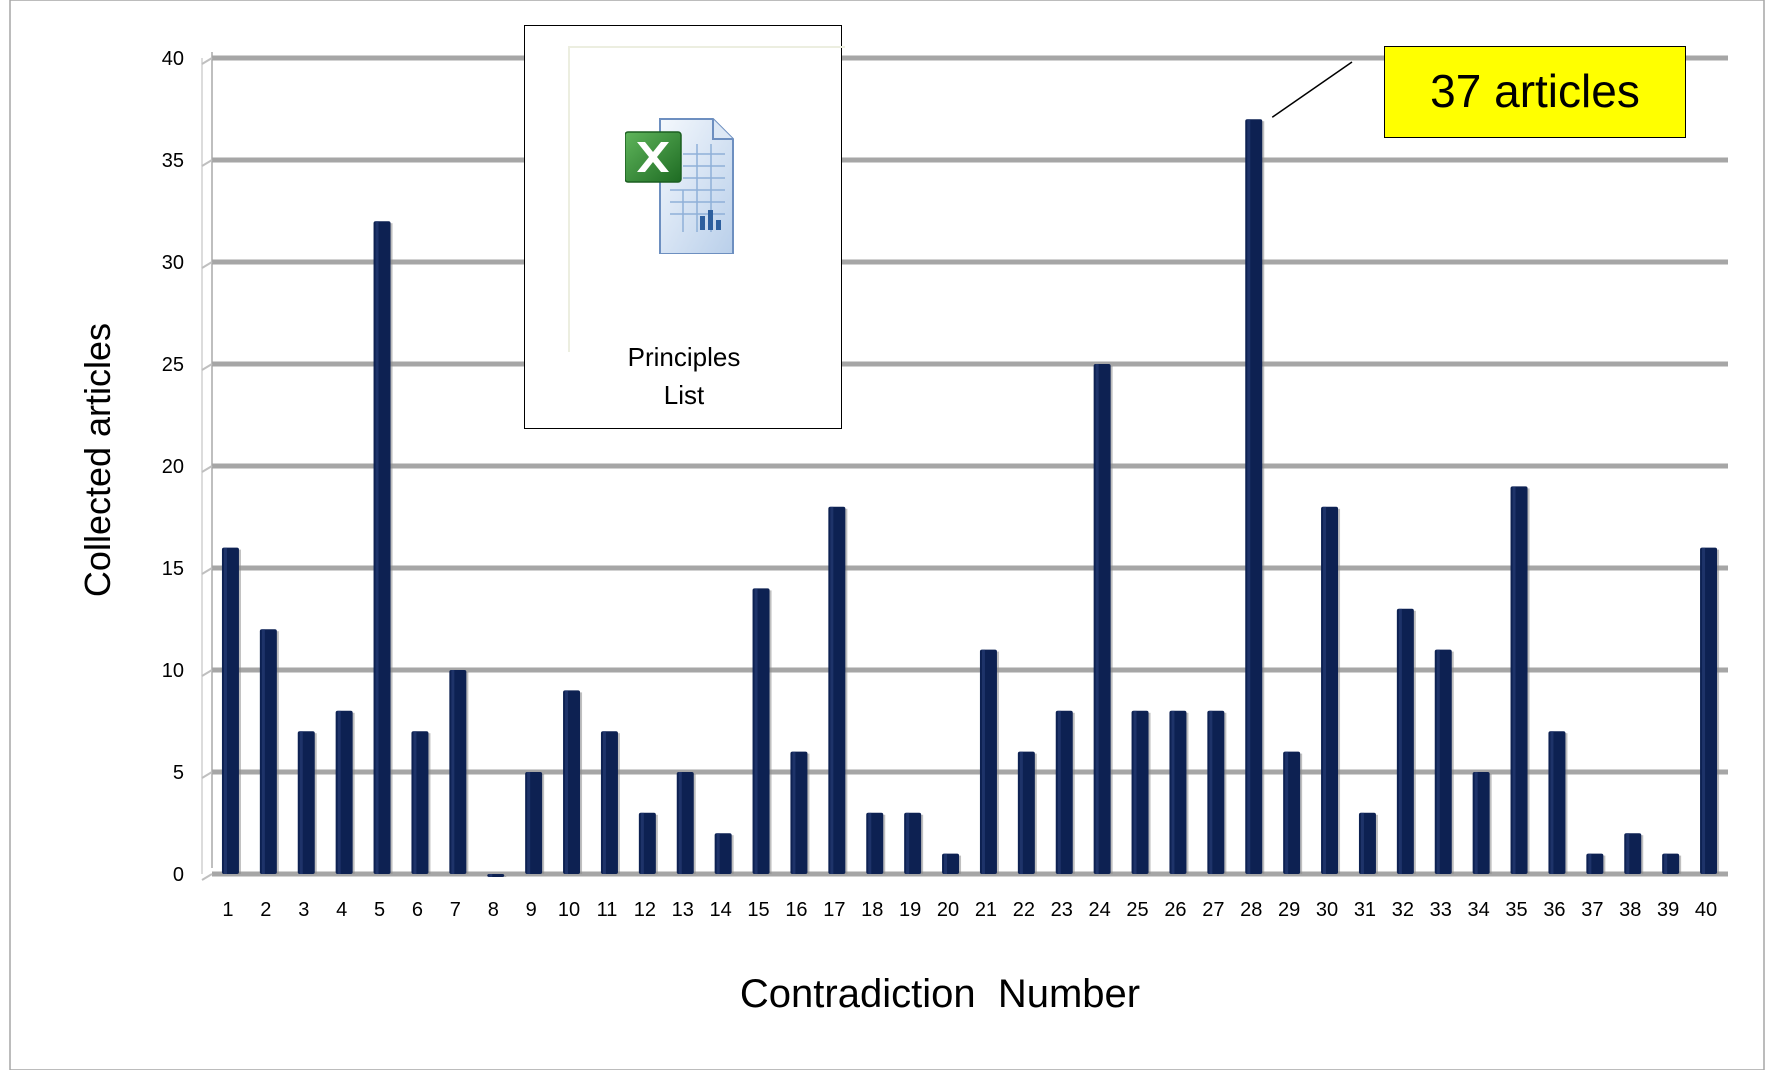 The image size is (1774, 1070). Describe the element at coordinates (1706, 910) in the screenshot. I see `x-tick-label: 40` at that location.